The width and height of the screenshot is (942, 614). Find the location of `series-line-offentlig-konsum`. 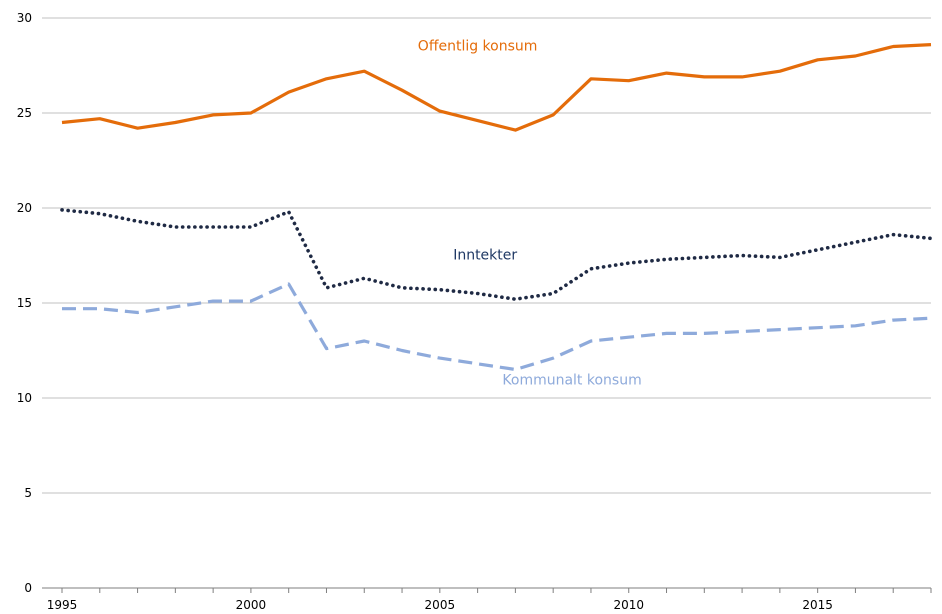

series-line-offentlig-konsum is located at coordinates (496, 87).